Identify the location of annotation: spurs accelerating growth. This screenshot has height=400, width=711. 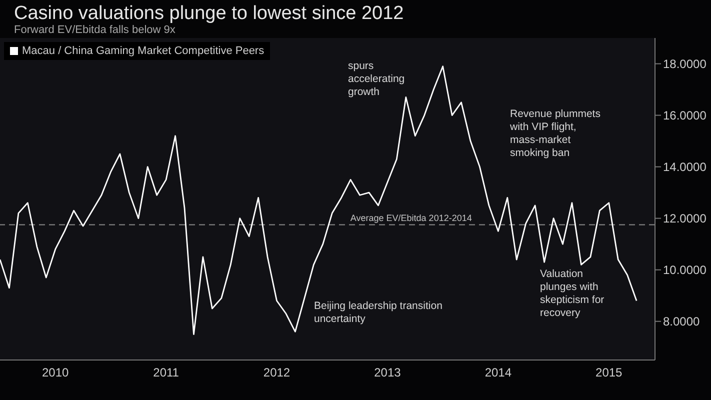
(377, 79).